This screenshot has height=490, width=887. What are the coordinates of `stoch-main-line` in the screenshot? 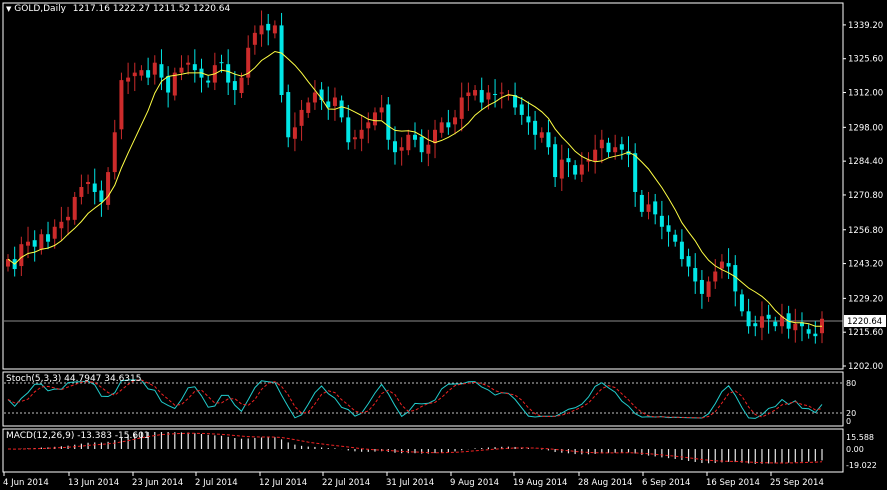 It's located at (415, 399).